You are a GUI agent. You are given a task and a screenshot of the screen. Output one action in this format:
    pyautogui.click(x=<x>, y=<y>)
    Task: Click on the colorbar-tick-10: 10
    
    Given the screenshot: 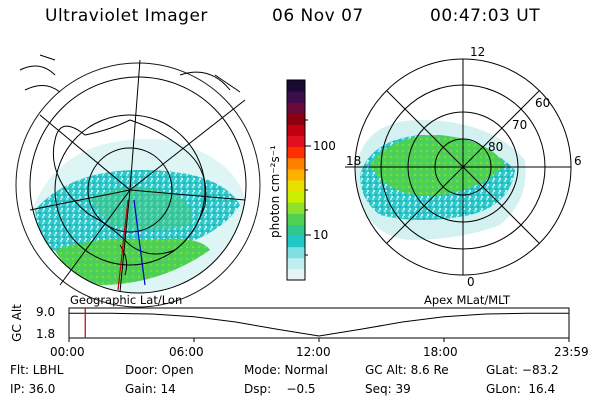 What is the action you would take?
    pyautogui.click(x=321, y=235)
    